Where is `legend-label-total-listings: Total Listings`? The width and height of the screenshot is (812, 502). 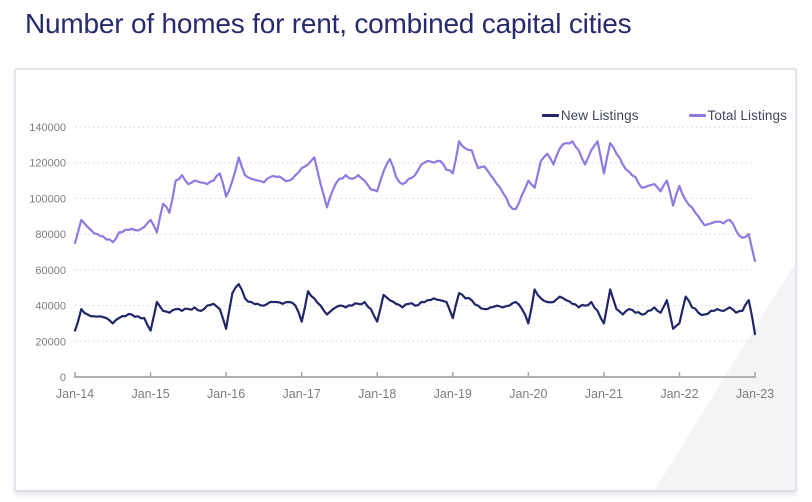 legend-label-total-listings: Total Listings is located at coordinates (747, 115).